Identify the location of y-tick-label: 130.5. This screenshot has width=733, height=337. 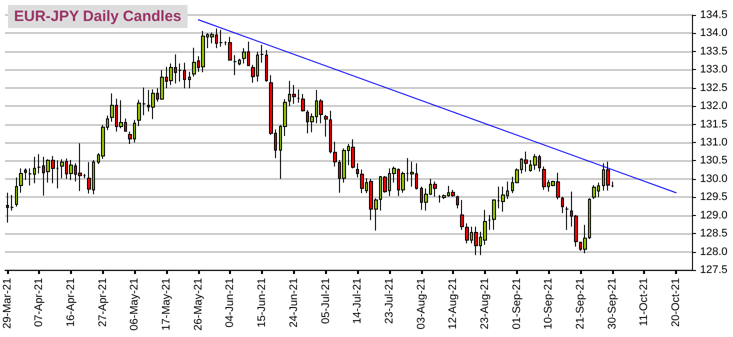
(714, 160).